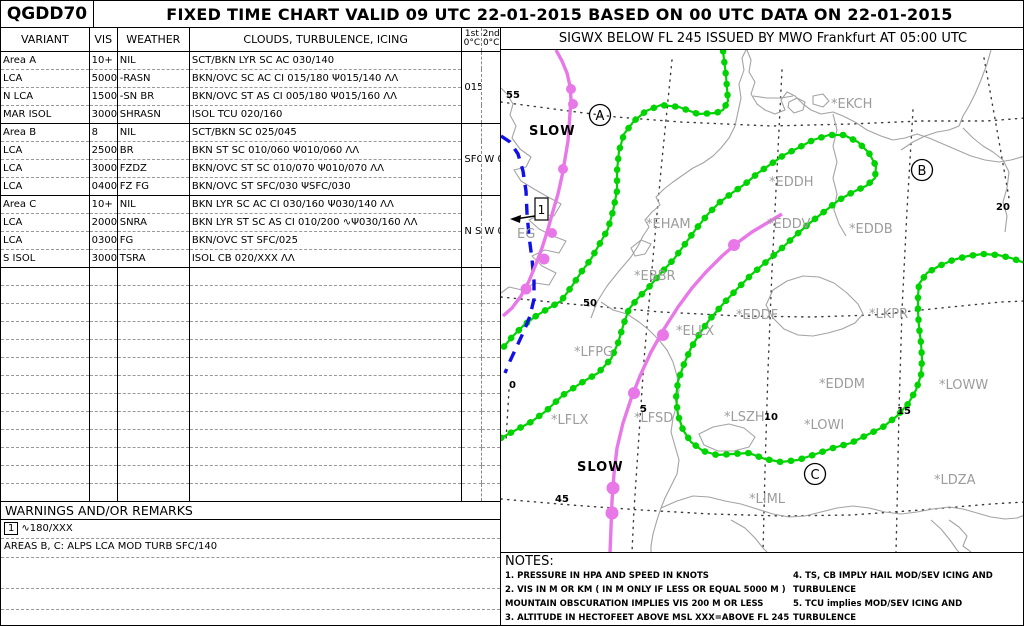 This screenshot has height=626, width=1024. I want to click on station-lflx: *LFLX, so click(569, 420).